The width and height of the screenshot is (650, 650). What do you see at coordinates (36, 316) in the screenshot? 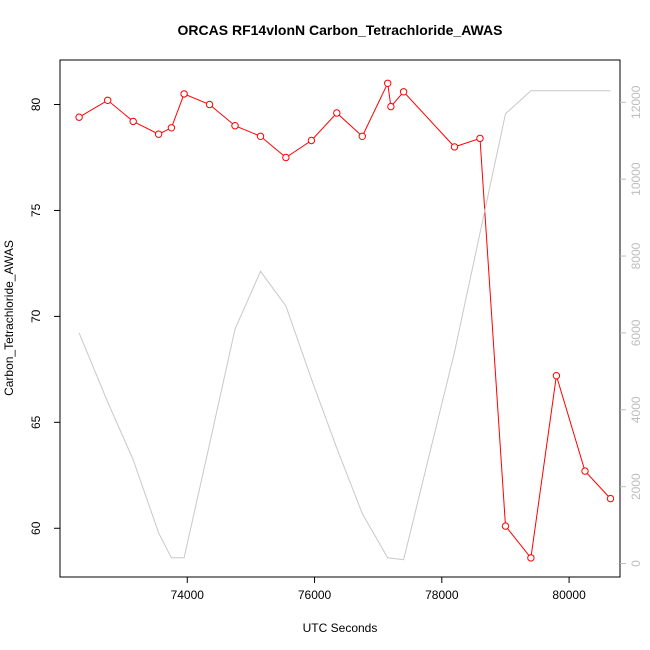
I see `y-tick-label: 70` at bounding box center [36, 316].